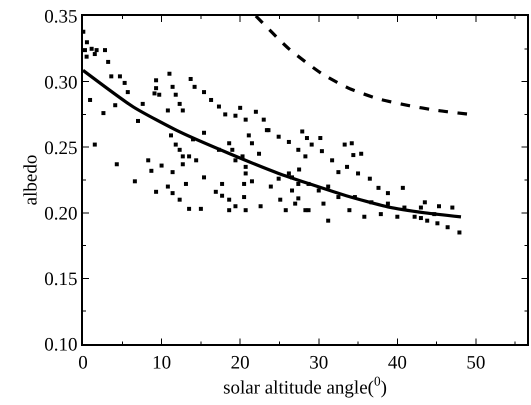 This screenshot has height=405, width=531. I want to click on y-tick-label: 0.35, so click(61, 17).